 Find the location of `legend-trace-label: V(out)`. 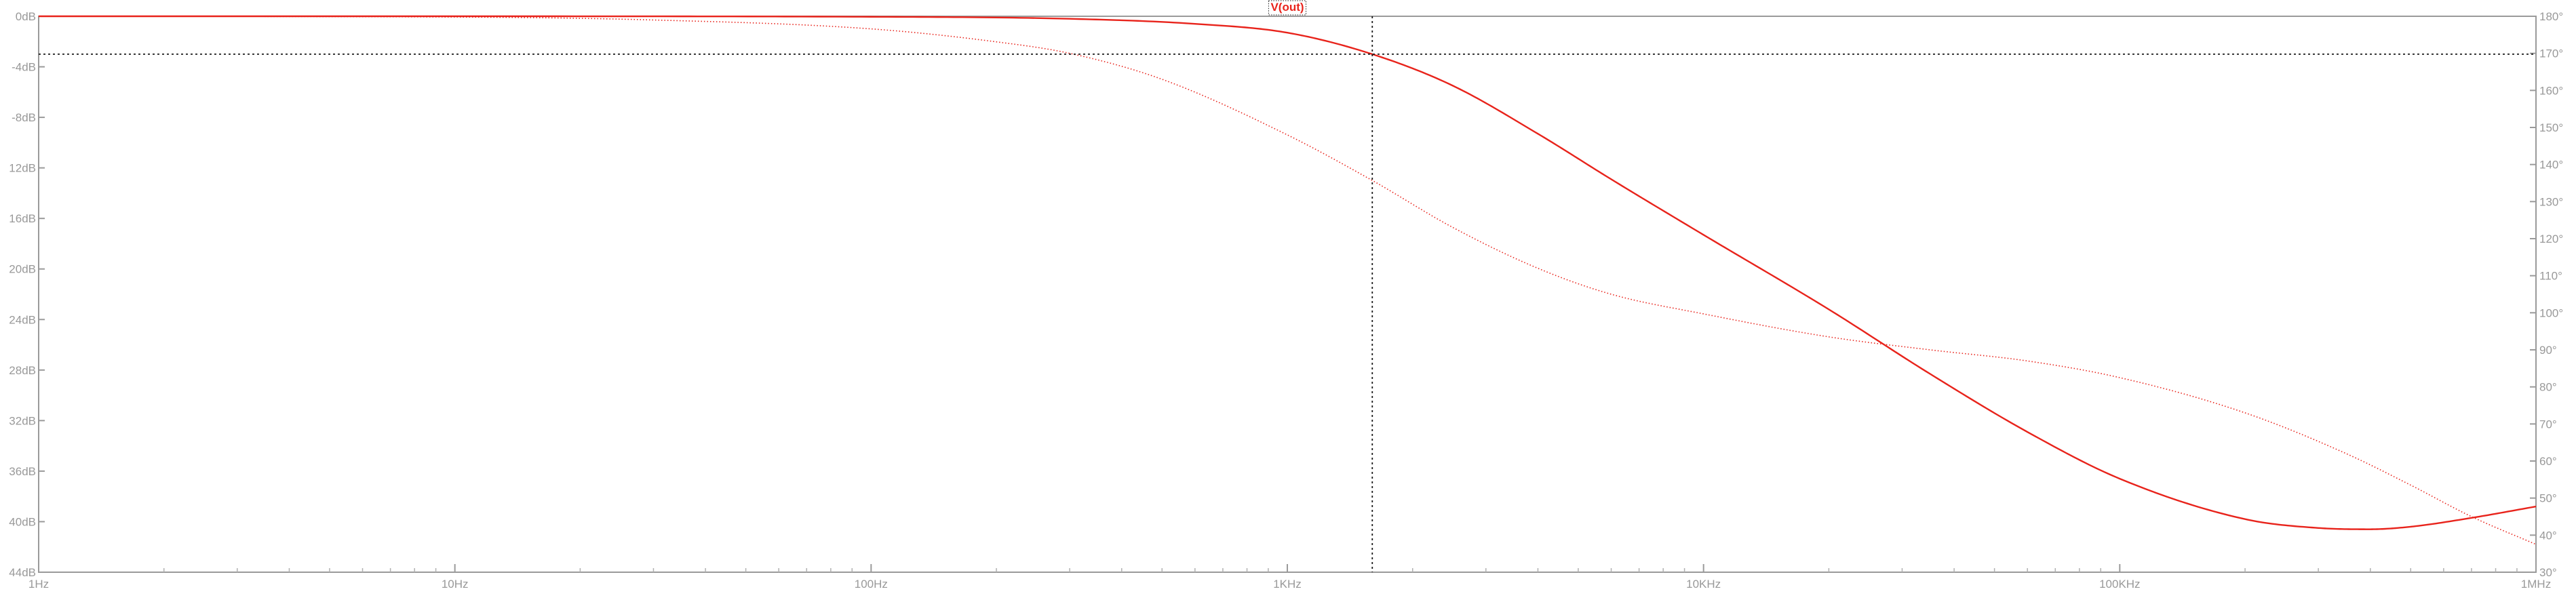

legend-trace-label: V(out) is located at coordinates (1287, 7).